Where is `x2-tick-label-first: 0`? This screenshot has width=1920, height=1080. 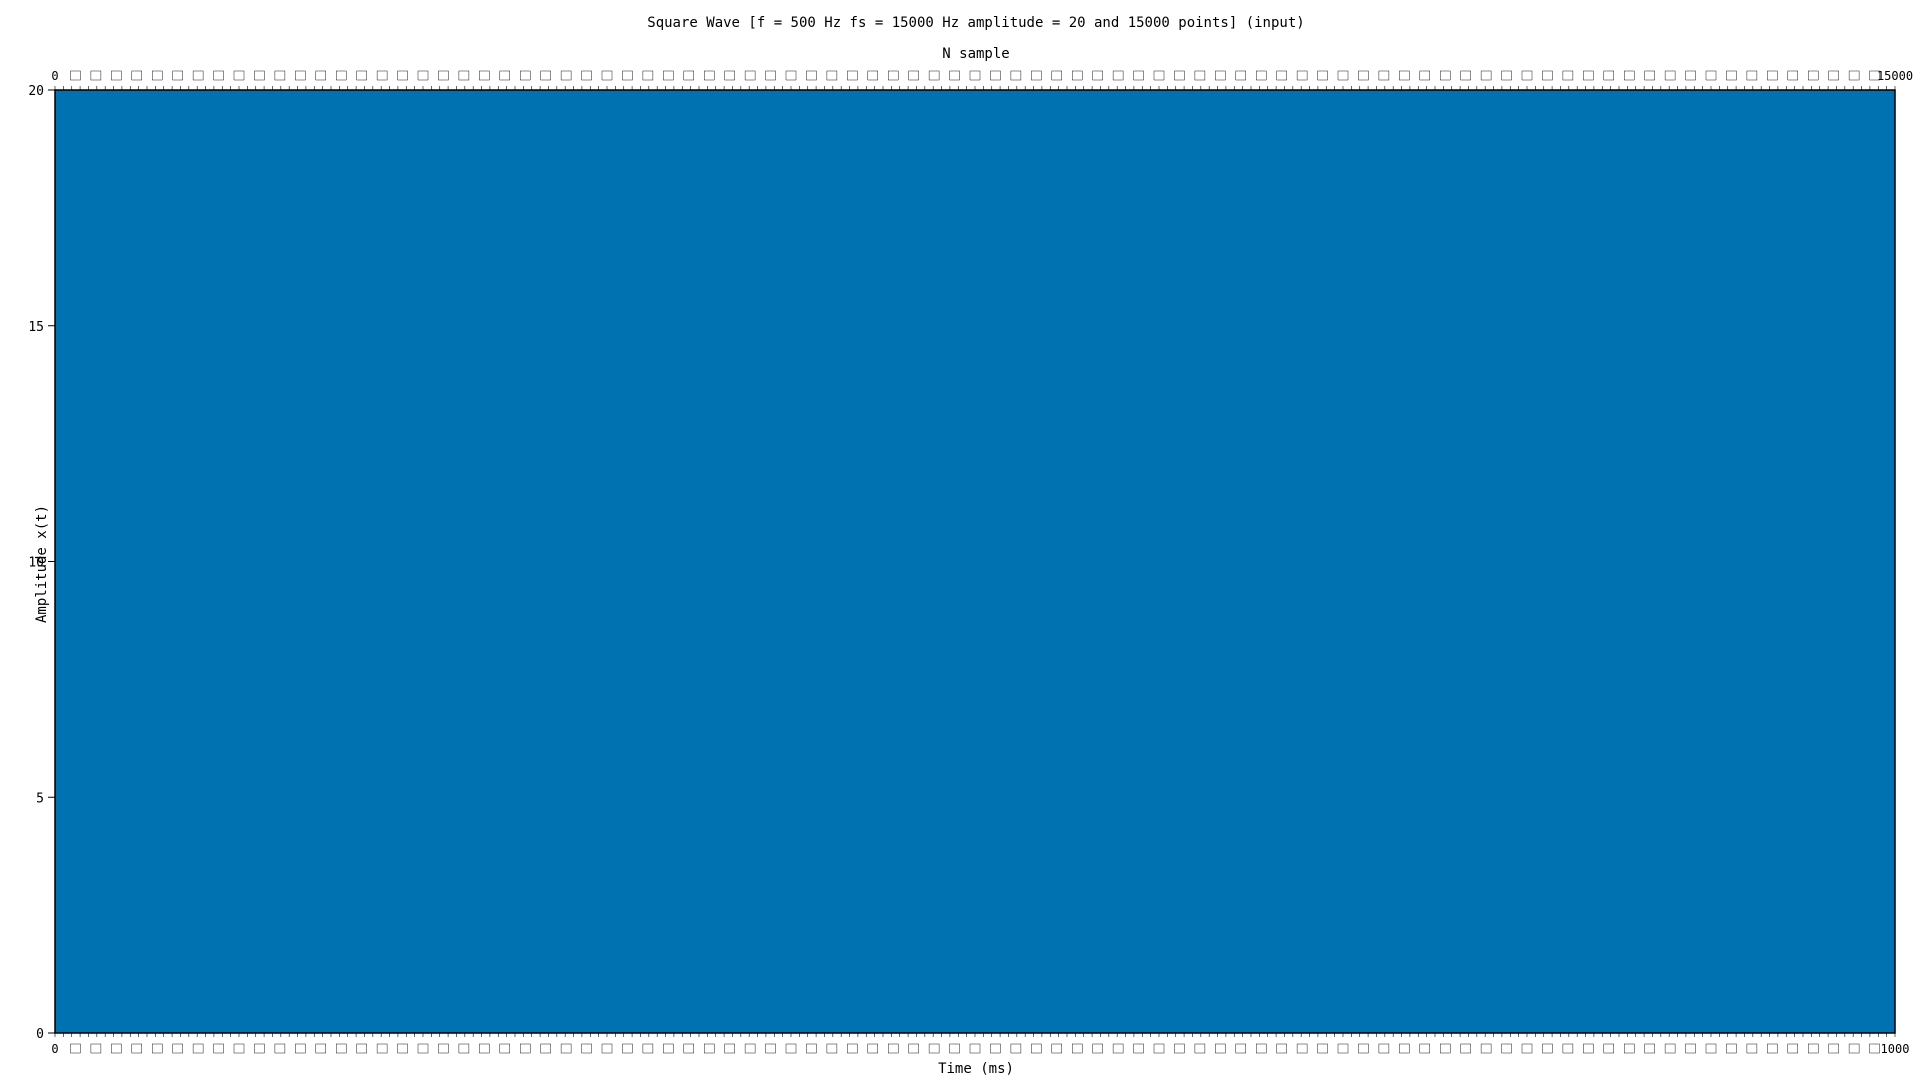 x2-tick-label-first: 0 is located at coordinates (54, 76).